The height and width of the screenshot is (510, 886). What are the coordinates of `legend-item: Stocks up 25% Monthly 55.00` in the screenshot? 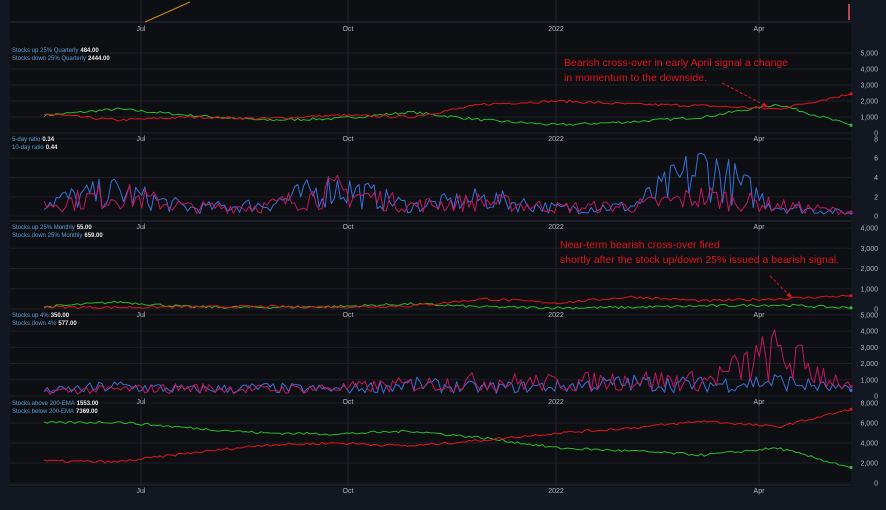 It's located at (57, 228).